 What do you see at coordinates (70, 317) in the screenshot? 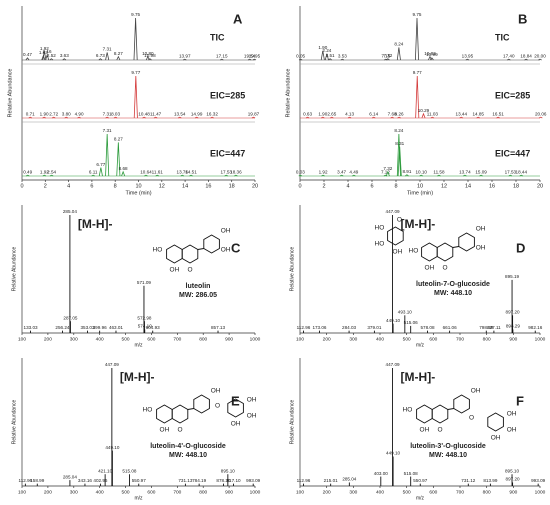
I see `peak-label: 287.05` at bounding box center [70, 317].